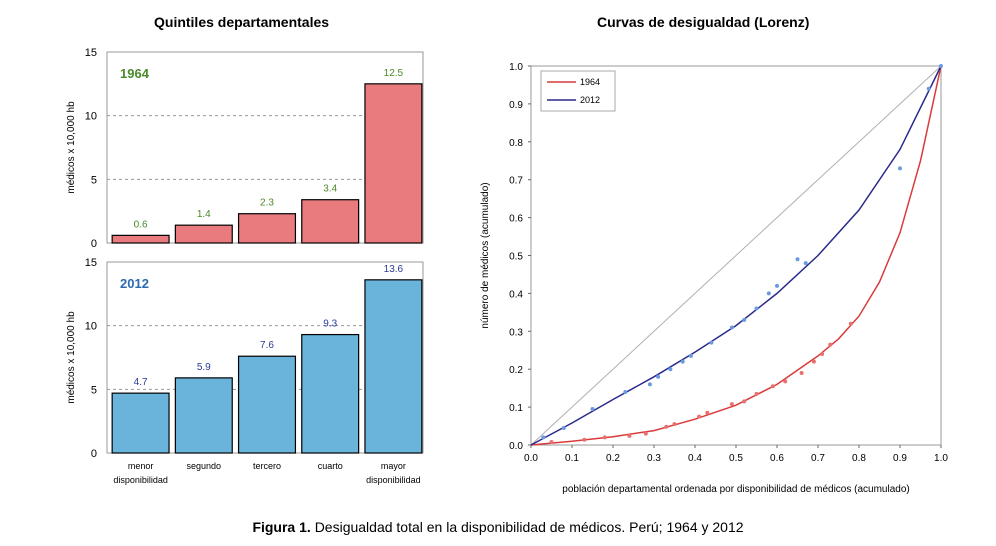 This screenshot has height=546, width=996. I want to click on y-tick-label: 0.6, so click(516, 219).